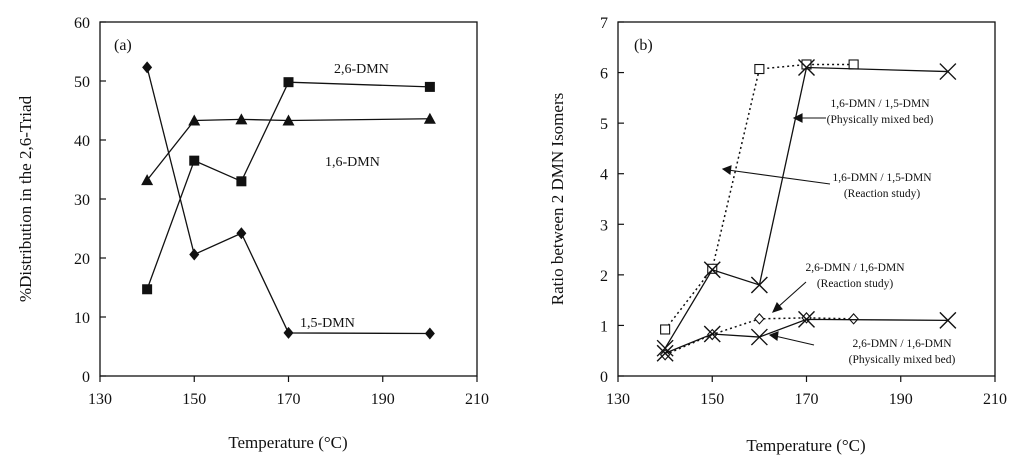 This screenshot has width=1012, height=459. What do you see at coordinates (604, 377) in the screenshot?
I see `chart-b-y-tick-label: 0` at bounding box center [604, 377].